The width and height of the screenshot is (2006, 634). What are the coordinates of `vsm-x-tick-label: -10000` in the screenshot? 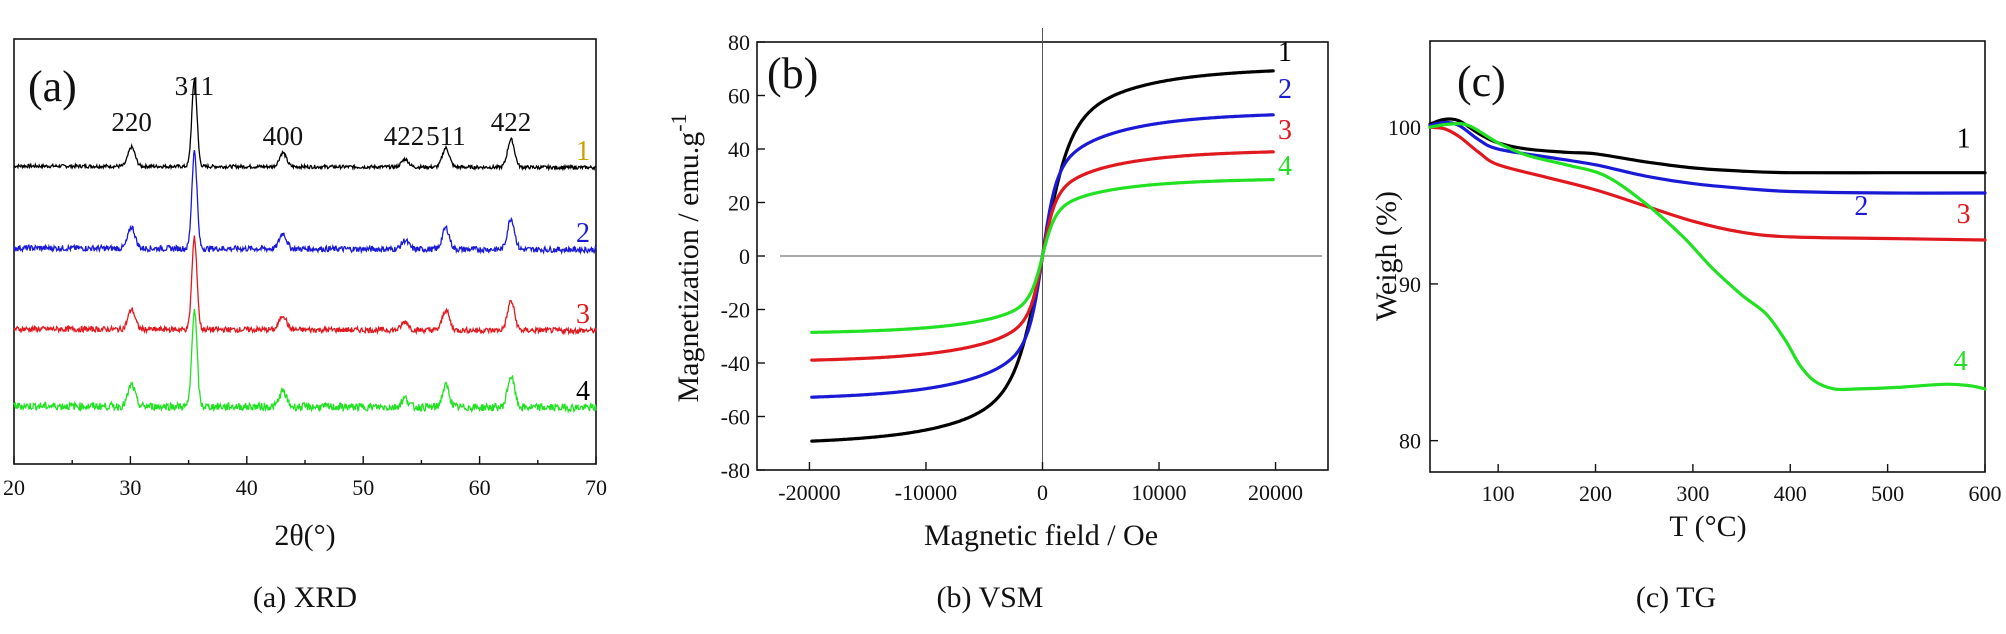 It's located at (926, 492).